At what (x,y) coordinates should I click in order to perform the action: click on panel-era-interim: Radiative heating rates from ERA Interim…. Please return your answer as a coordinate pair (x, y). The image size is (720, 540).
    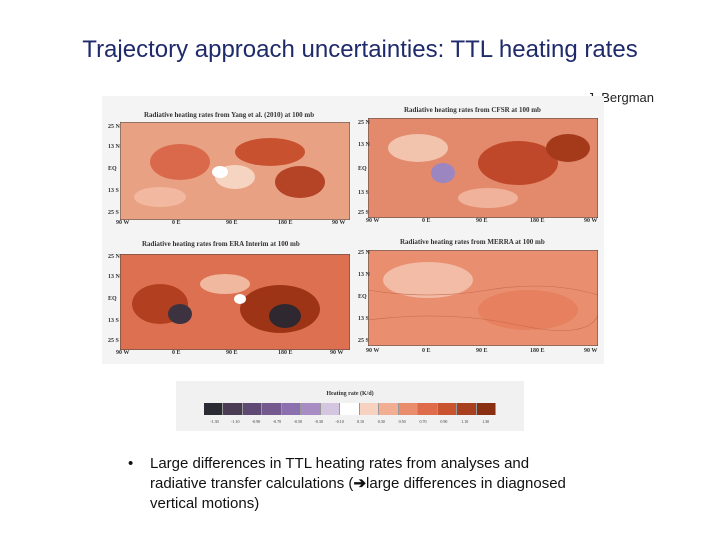
    Looking at the image, I should click on (227, 297).